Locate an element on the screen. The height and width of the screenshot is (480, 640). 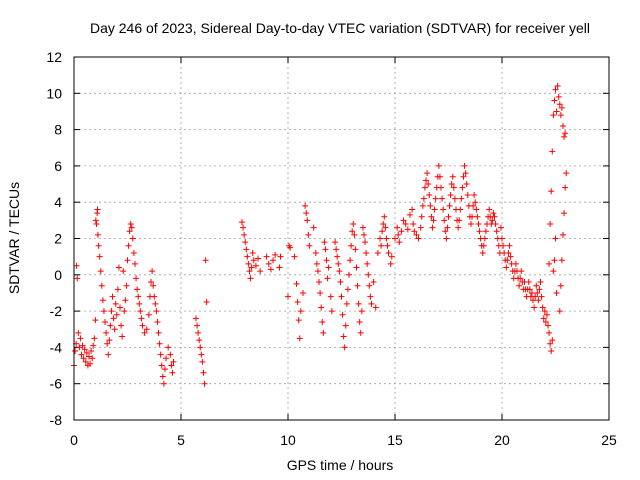
y-tick-label: 6 is located at coordinates (58, 166).